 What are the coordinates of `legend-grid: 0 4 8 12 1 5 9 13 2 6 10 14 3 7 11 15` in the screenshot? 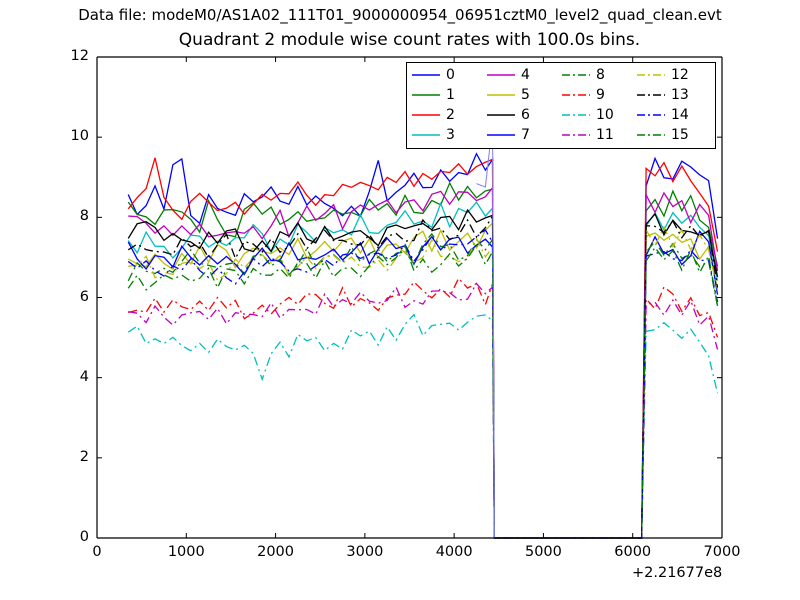 It's located at (561, 104).